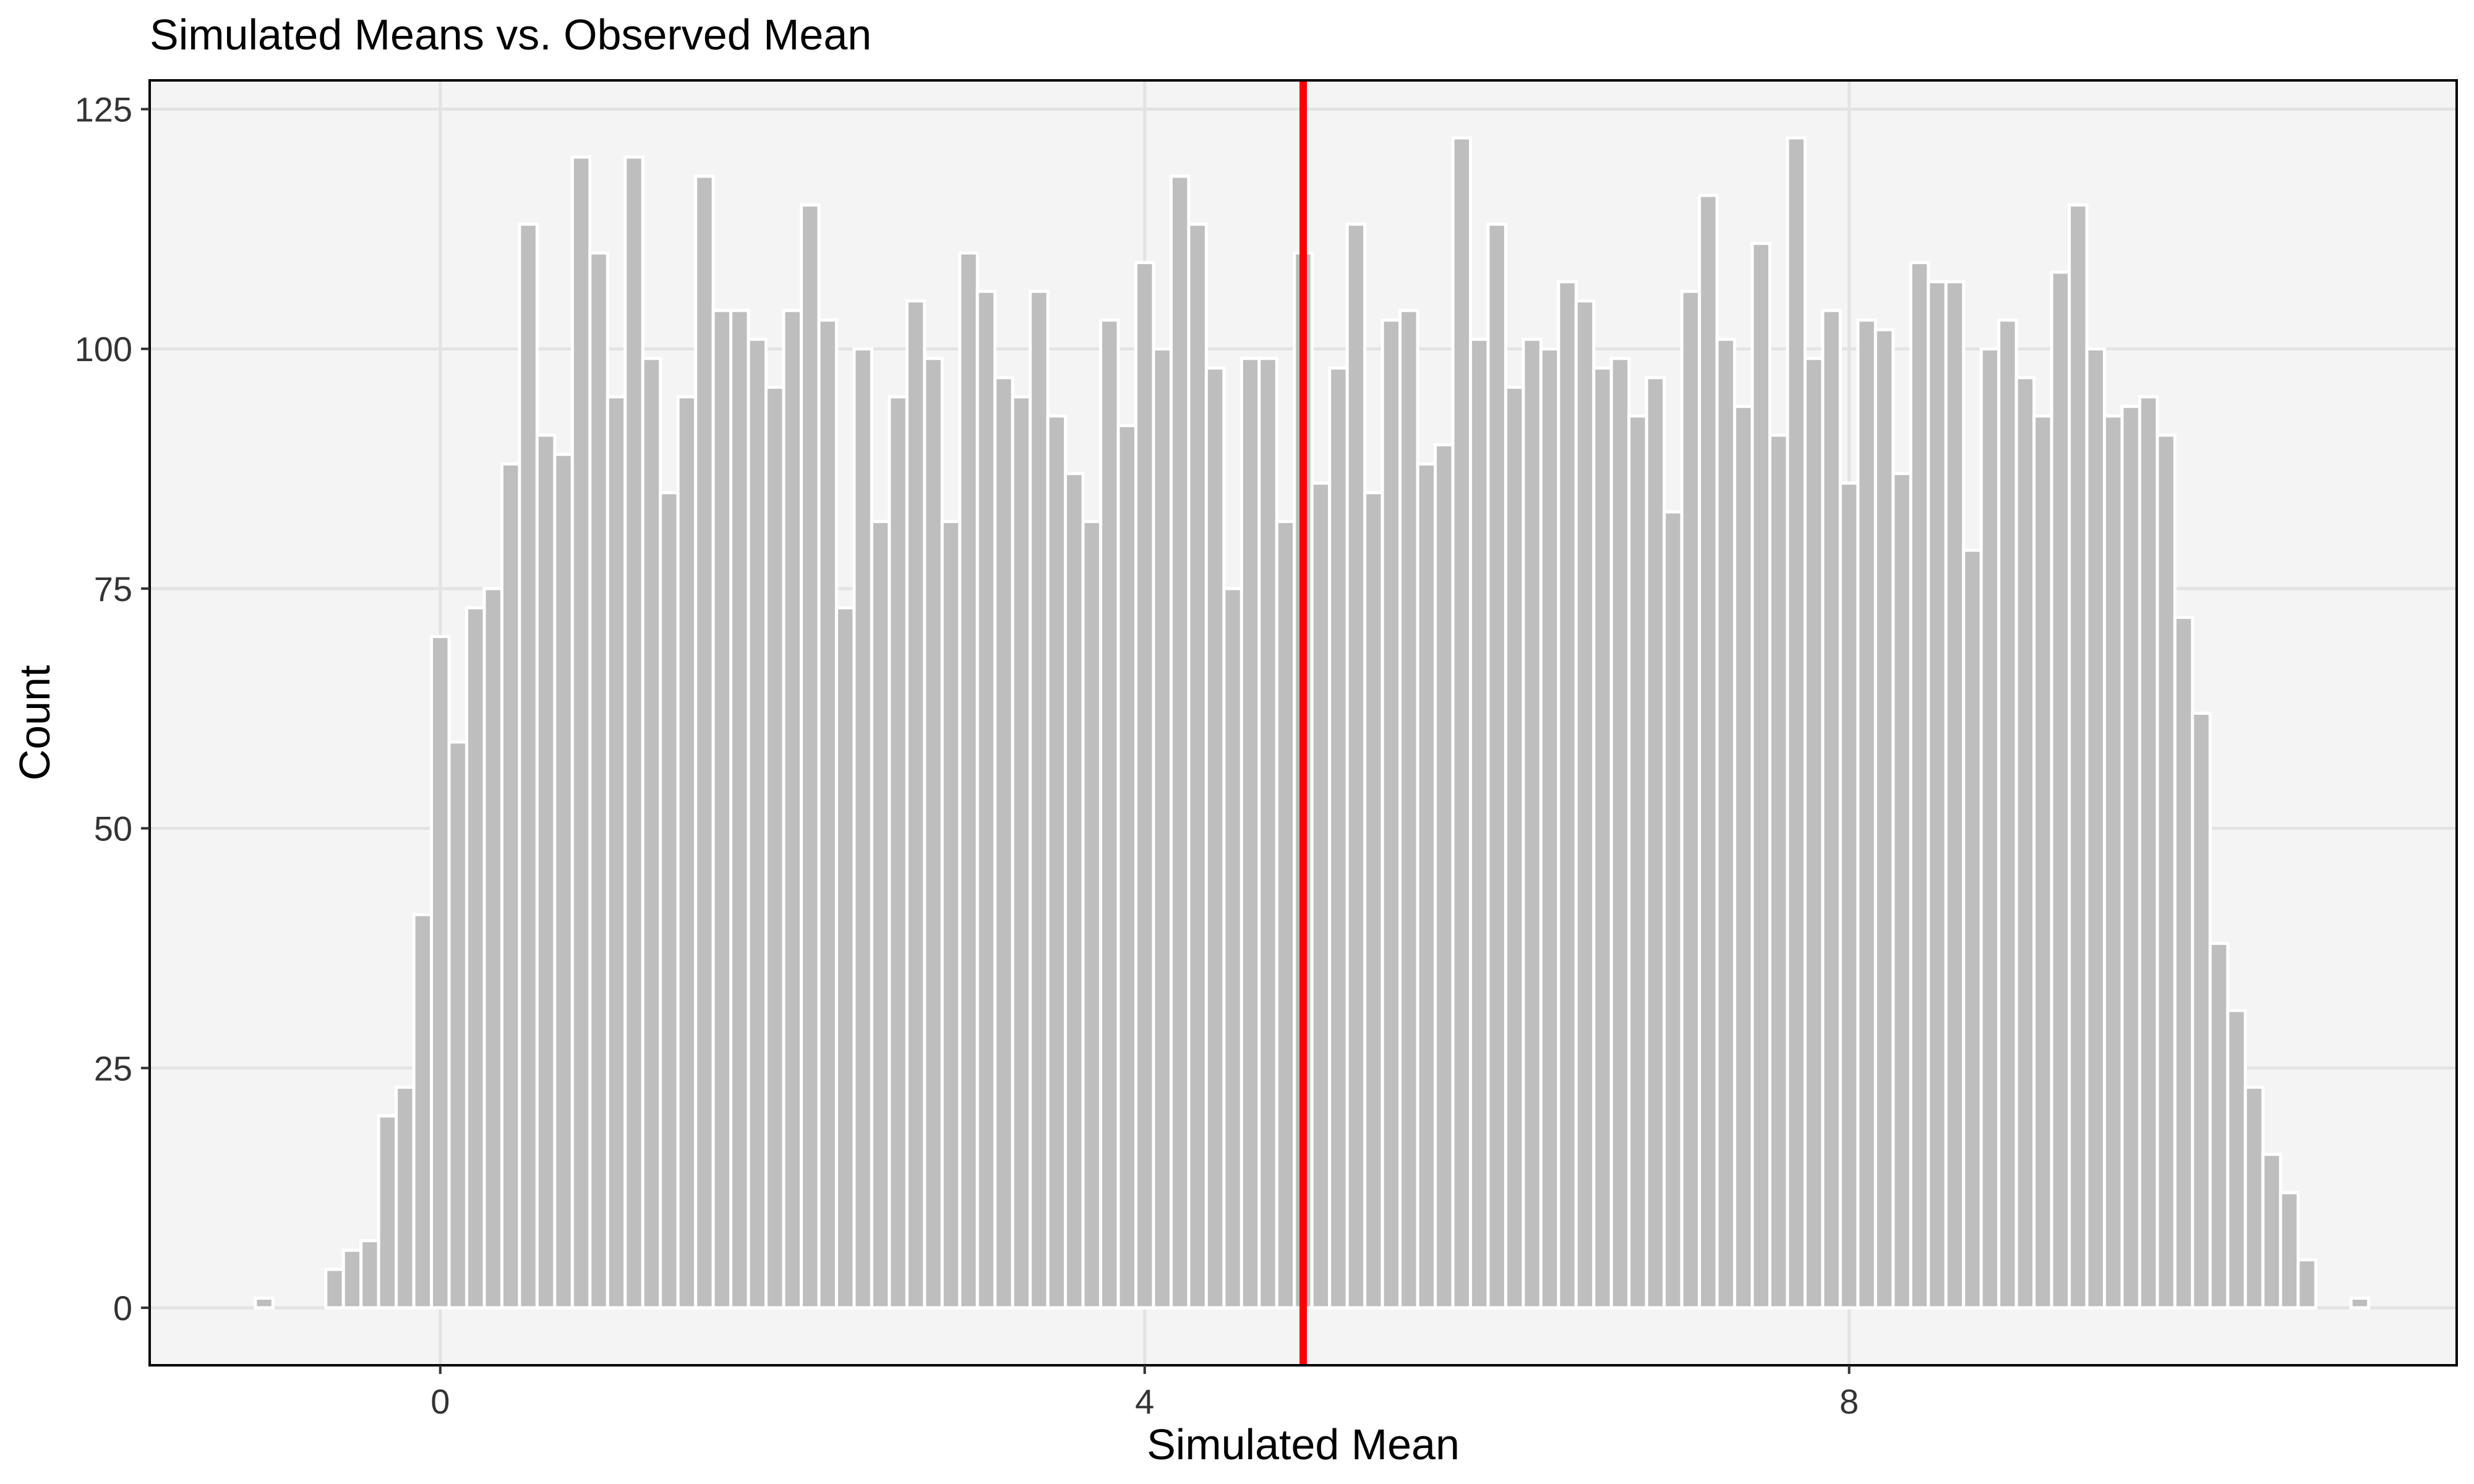 The width and height of the screenshot is (2474, 1484). I want to click on x-tick-label: 4, so click(1144, 1401).